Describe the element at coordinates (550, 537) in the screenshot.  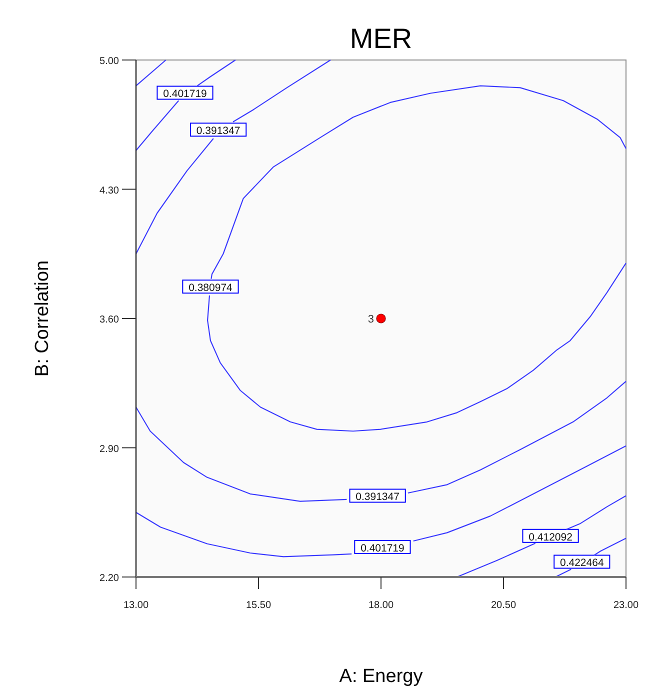
I see `series-label: 0.412092` at that location.